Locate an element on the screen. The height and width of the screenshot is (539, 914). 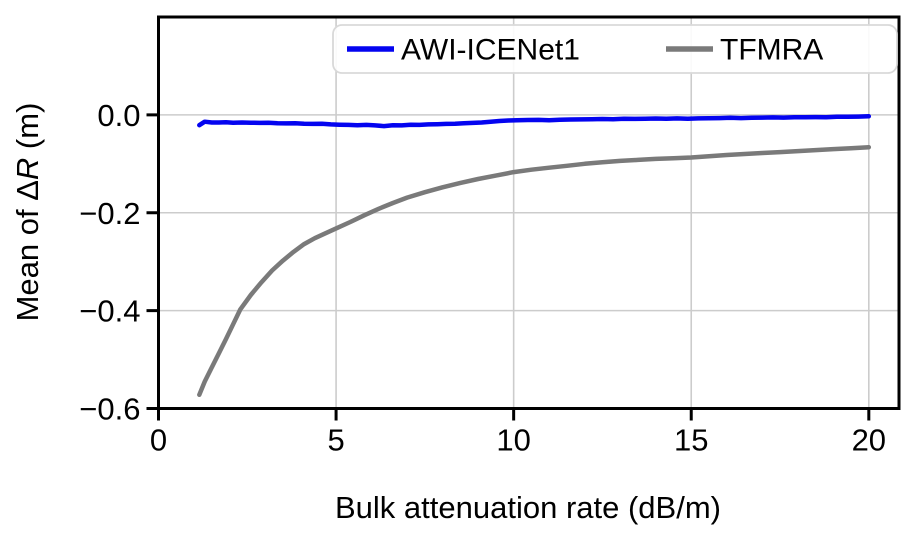
y-tick-label: −0.4 is located at coordinates (109, 311).